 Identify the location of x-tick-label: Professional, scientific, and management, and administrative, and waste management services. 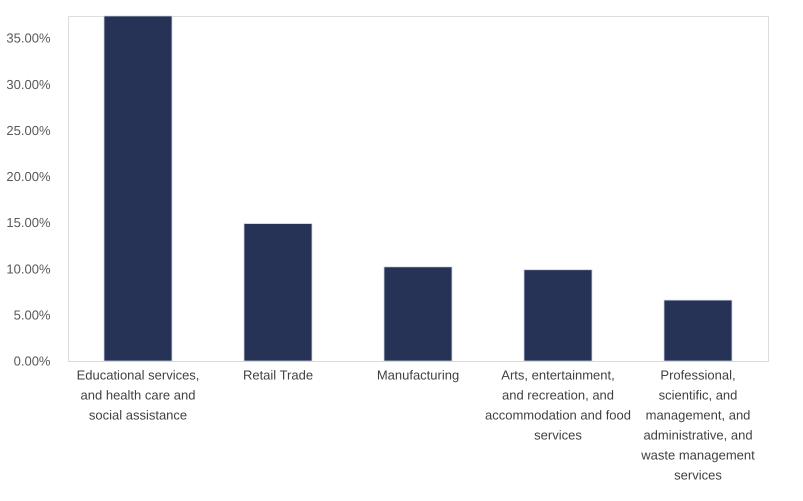
(698, 425).